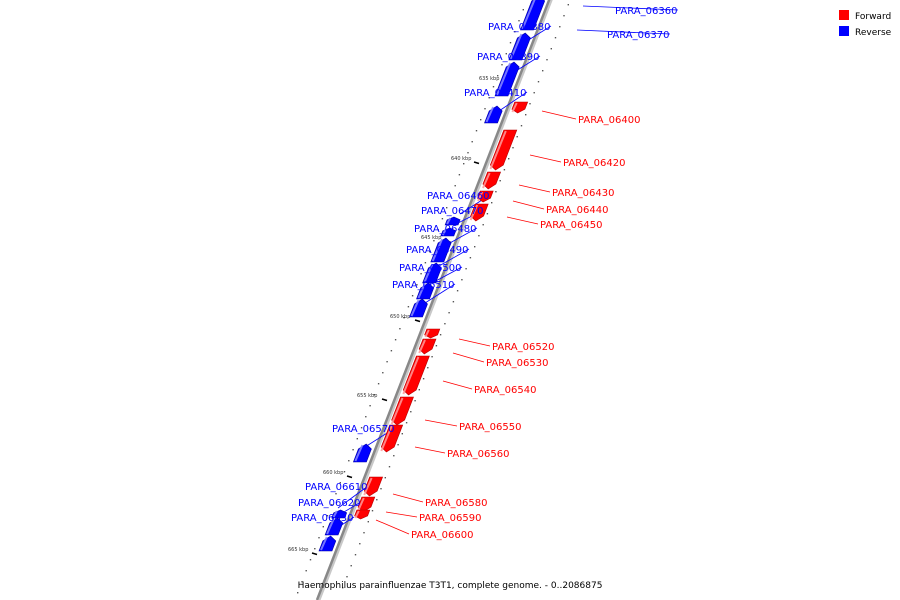 The width and height of the screenshot is (900, 600). Describe the element at coordinates (517, 363) in the screenshot. I see `gene-label: PARA_06530` at that location.